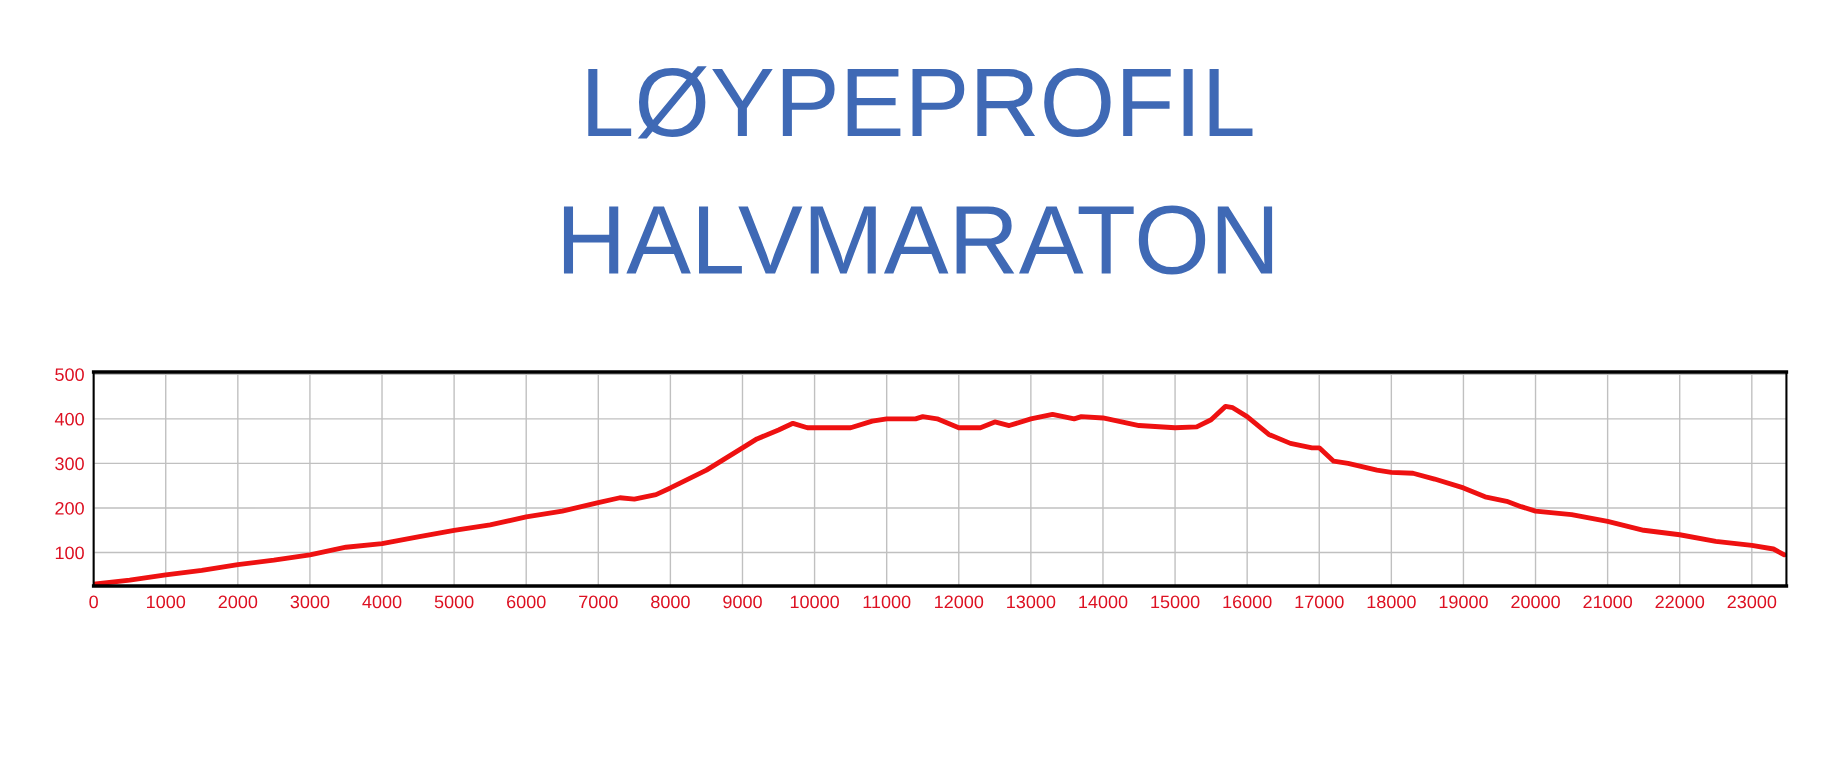 The width and height of the screenshot is (1836, 764). Describe the element at coordinates (1608, 602) in the screenshot. I see `x-tick-label: 21000` at that location.